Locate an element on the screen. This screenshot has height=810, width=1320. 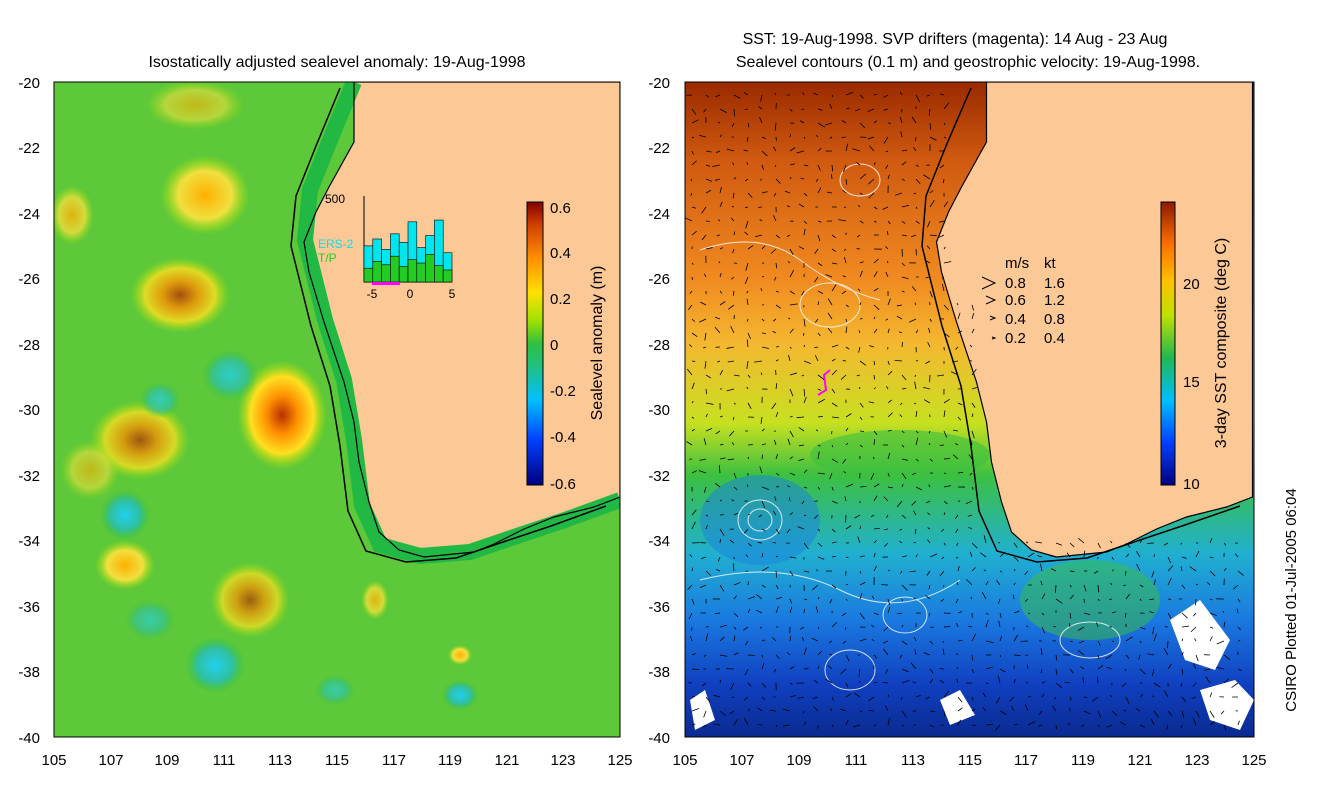
lat-tick: -26 is located at coordinates (29, 279).